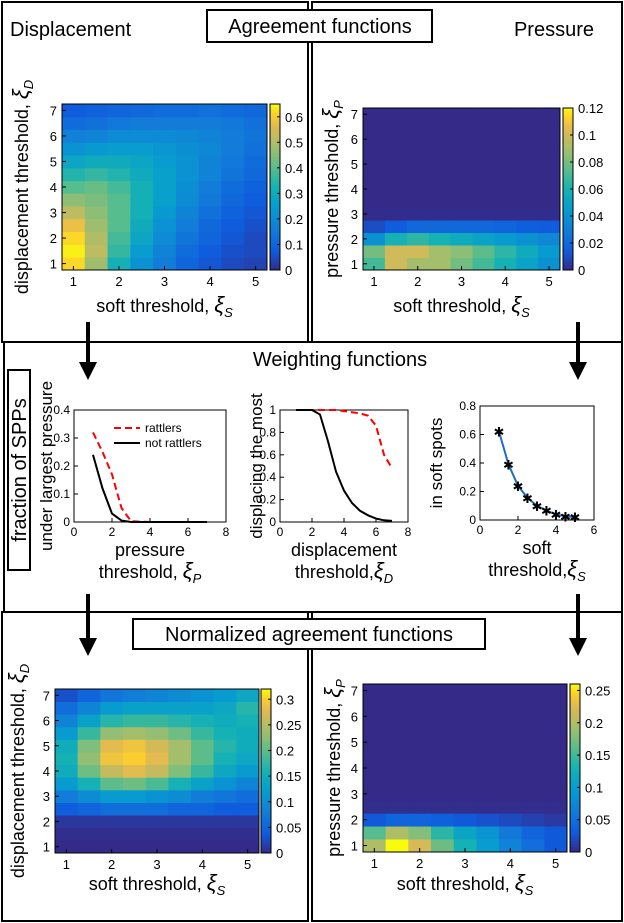 The width and height of the screenshot is (624, 923). What do you see at coordinates (556, 514) in the screenshot?
I see `series-marker: ✱` at bounding box center [556, 514].